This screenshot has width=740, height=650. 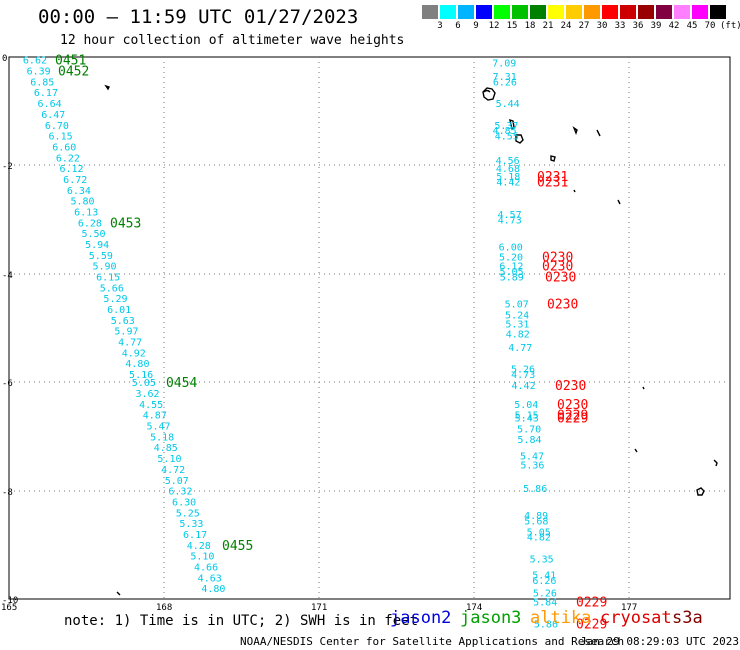 What do you see at coordinates (539, 532) in the screenshot?
I see `swh-value: 5.05` at bounding box center [539, 532].